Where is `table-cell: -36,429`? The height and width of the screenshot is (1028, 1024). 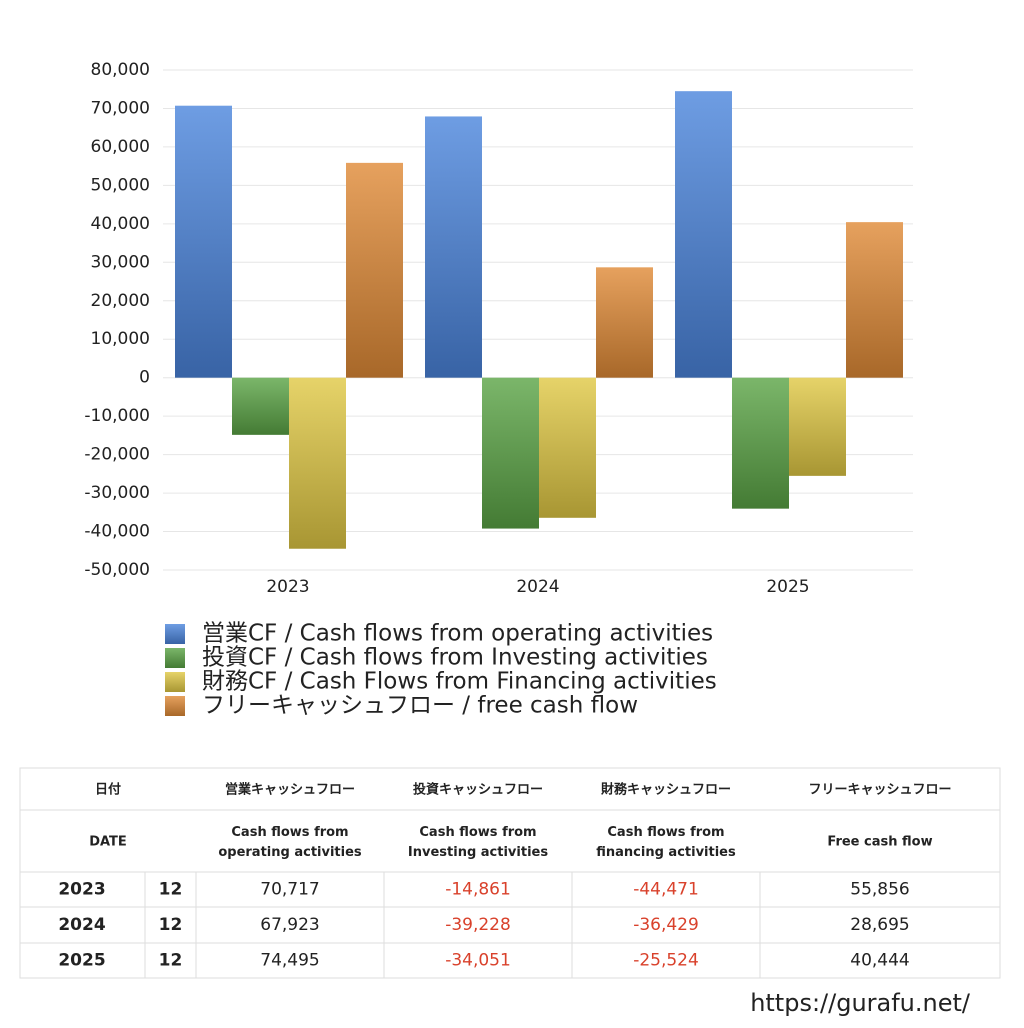 table-cell: -36,429 is located at coordinates (666, 925).